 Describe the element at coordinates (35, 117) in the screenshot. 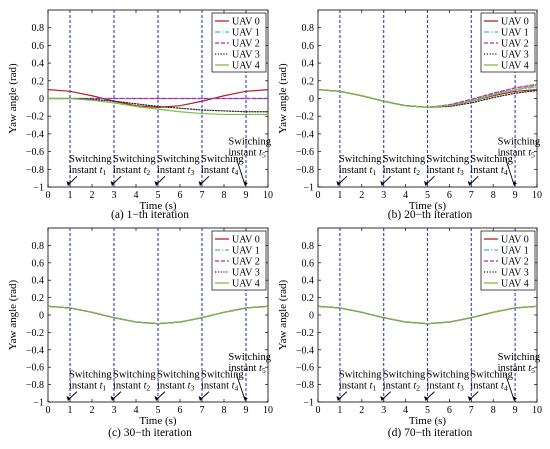

I see `y-tick-label: −0.2` at that location.